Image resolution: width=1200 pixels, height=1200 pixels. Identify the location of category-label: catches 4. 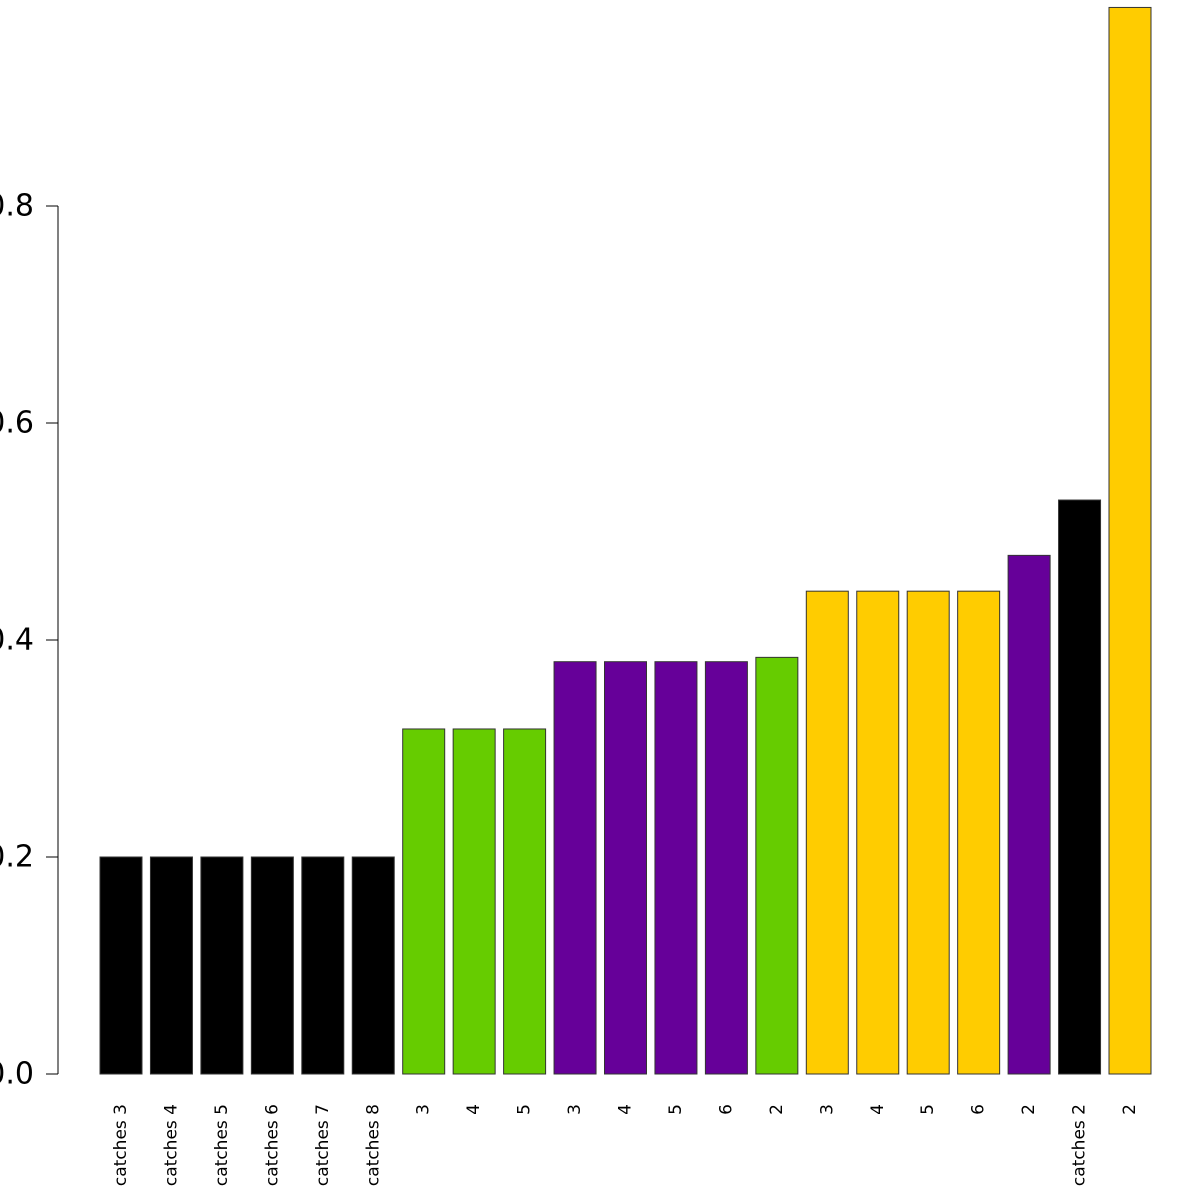
(171, 1145).